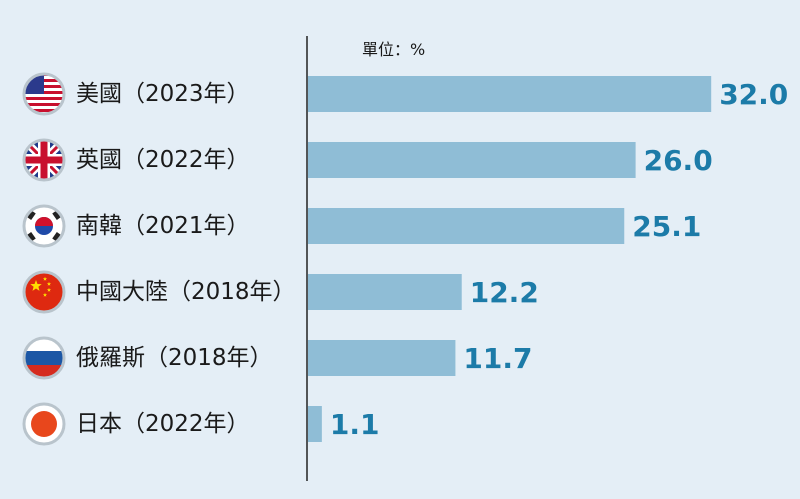 This screenshot has width=800, height=499. Describe the element at coordinates (44, 424) in the screenshot. I see `japan-flag-icon` at that location.